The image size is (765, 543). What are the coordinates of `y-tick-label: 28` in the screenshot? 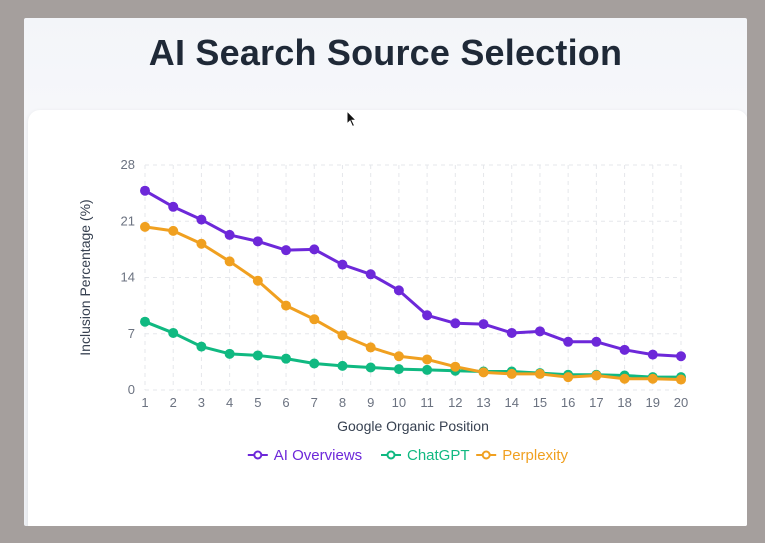 It's located at (128, 164).